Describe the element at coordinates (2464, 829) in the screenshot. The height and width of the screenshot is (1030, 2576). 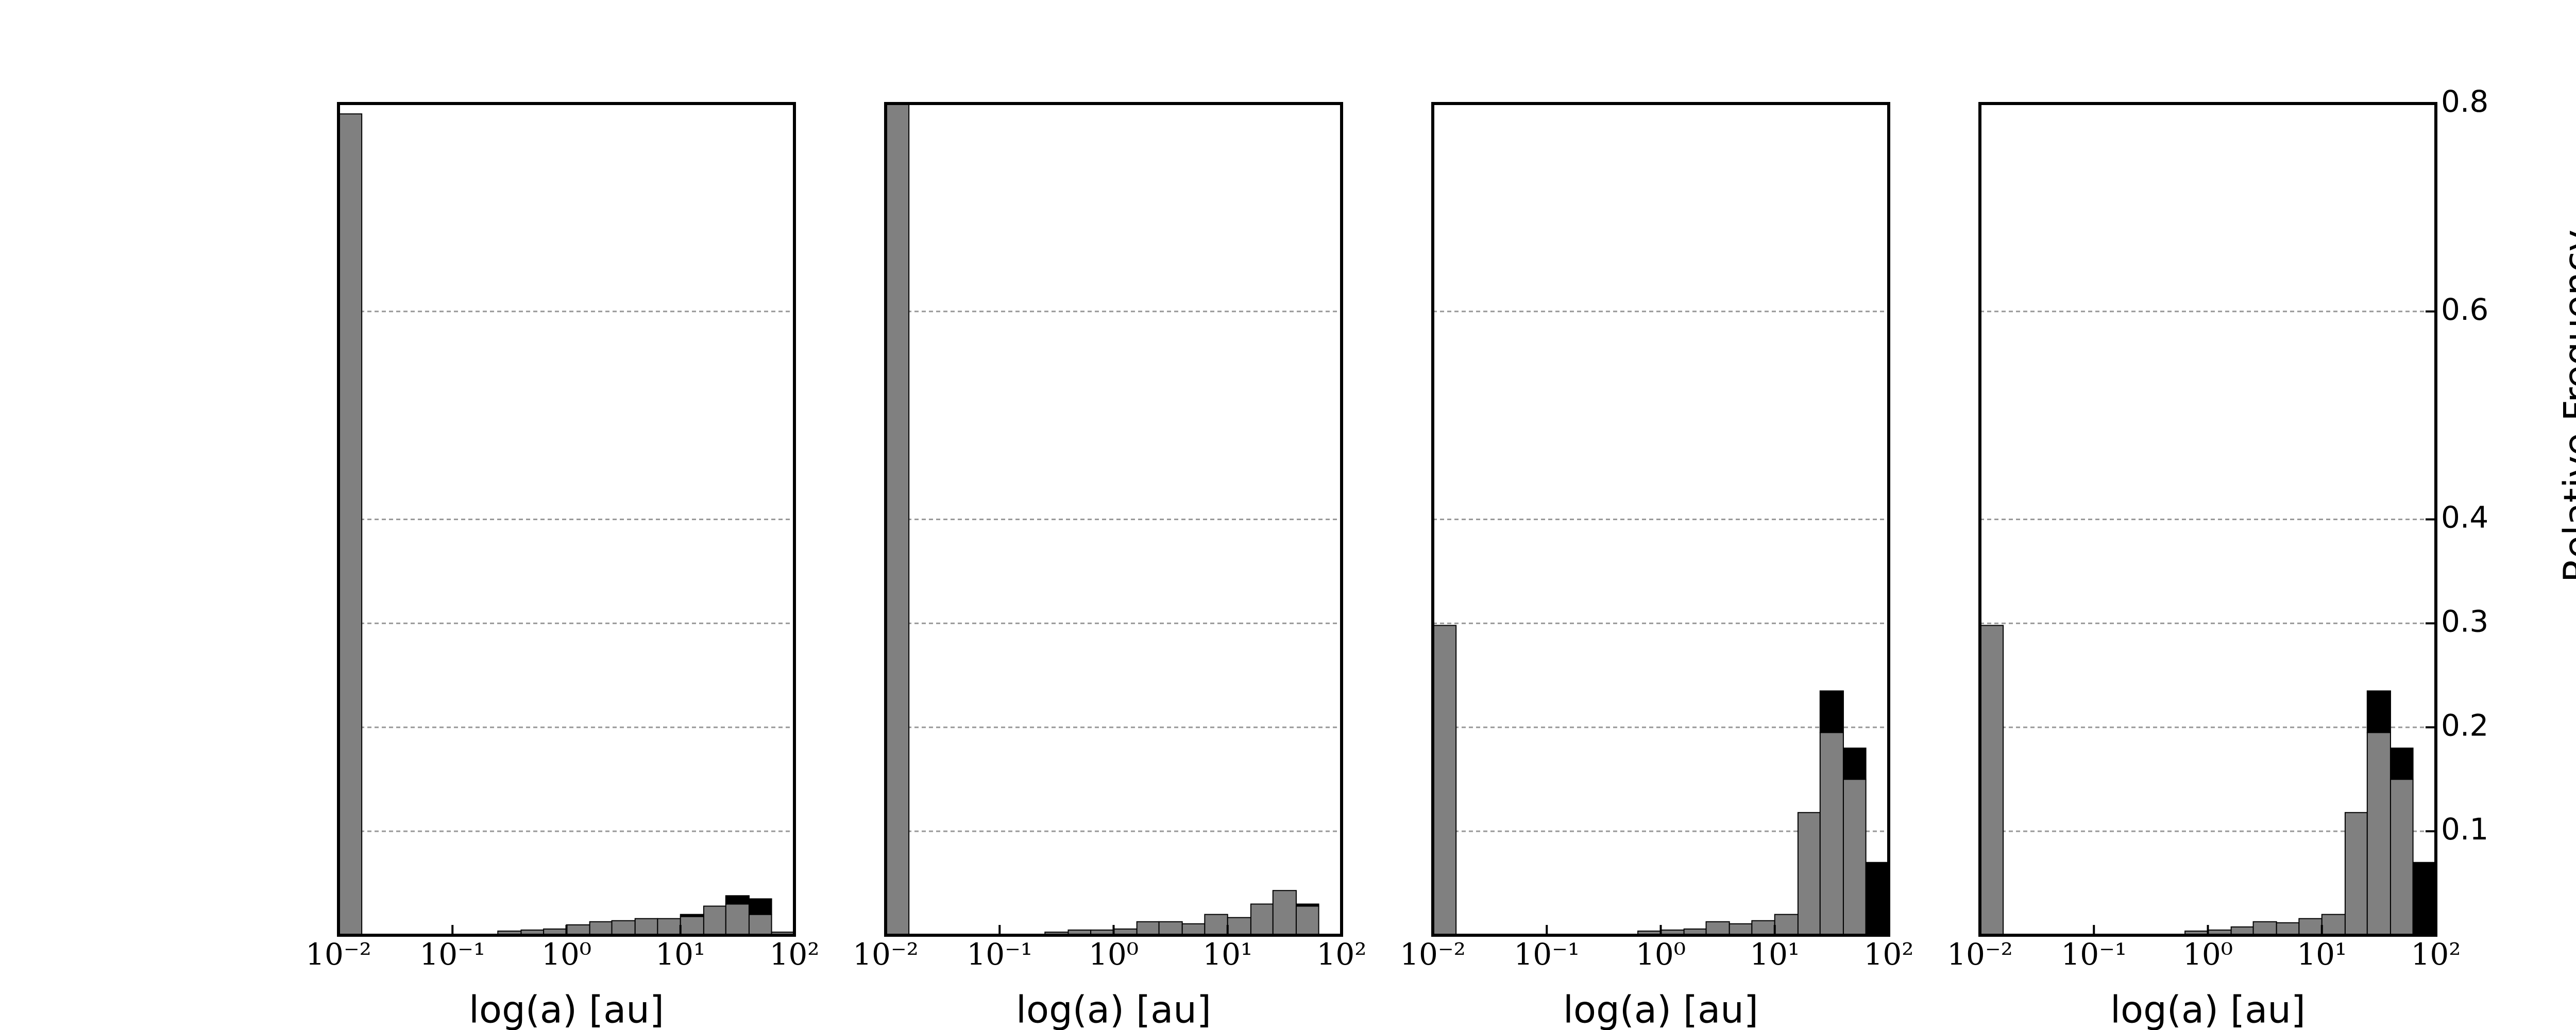
I see `y-tick-label: 0.1` at that location.